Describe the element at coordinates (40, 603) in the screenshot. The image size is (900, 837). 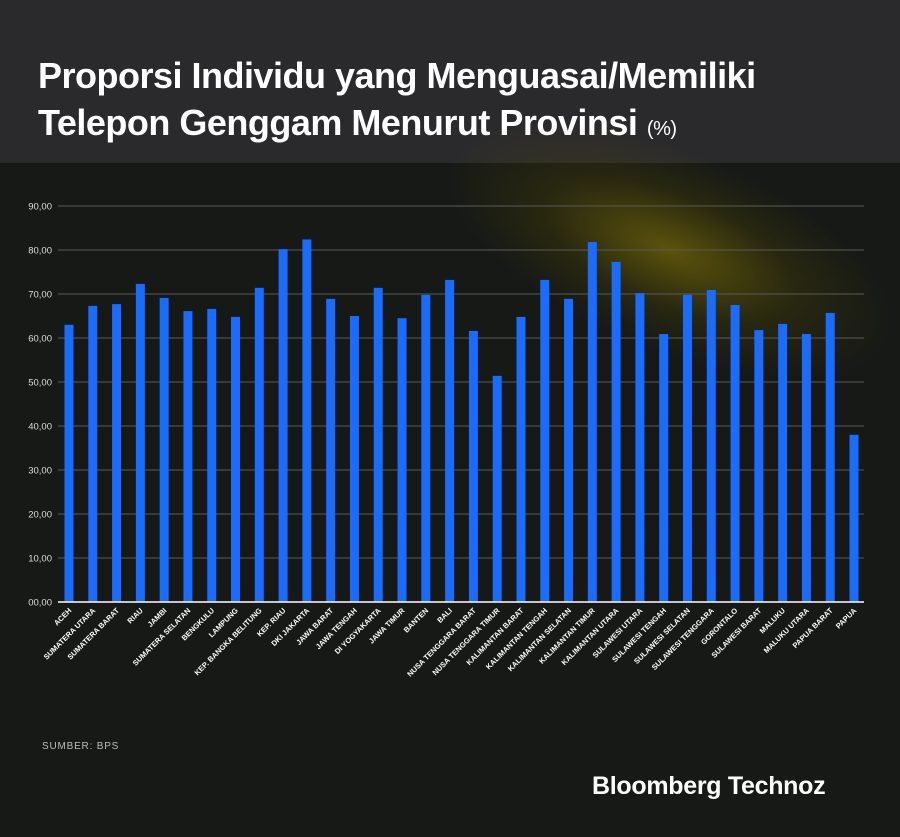
I see `y-tick-label: 00,00` at that location.